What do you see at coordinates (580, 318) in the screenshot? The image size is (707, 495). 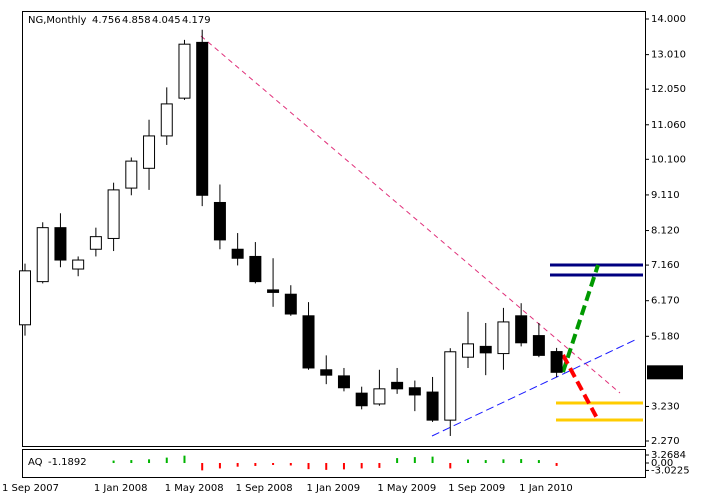 I see `bull-projection` at bounding box center [580, 318].